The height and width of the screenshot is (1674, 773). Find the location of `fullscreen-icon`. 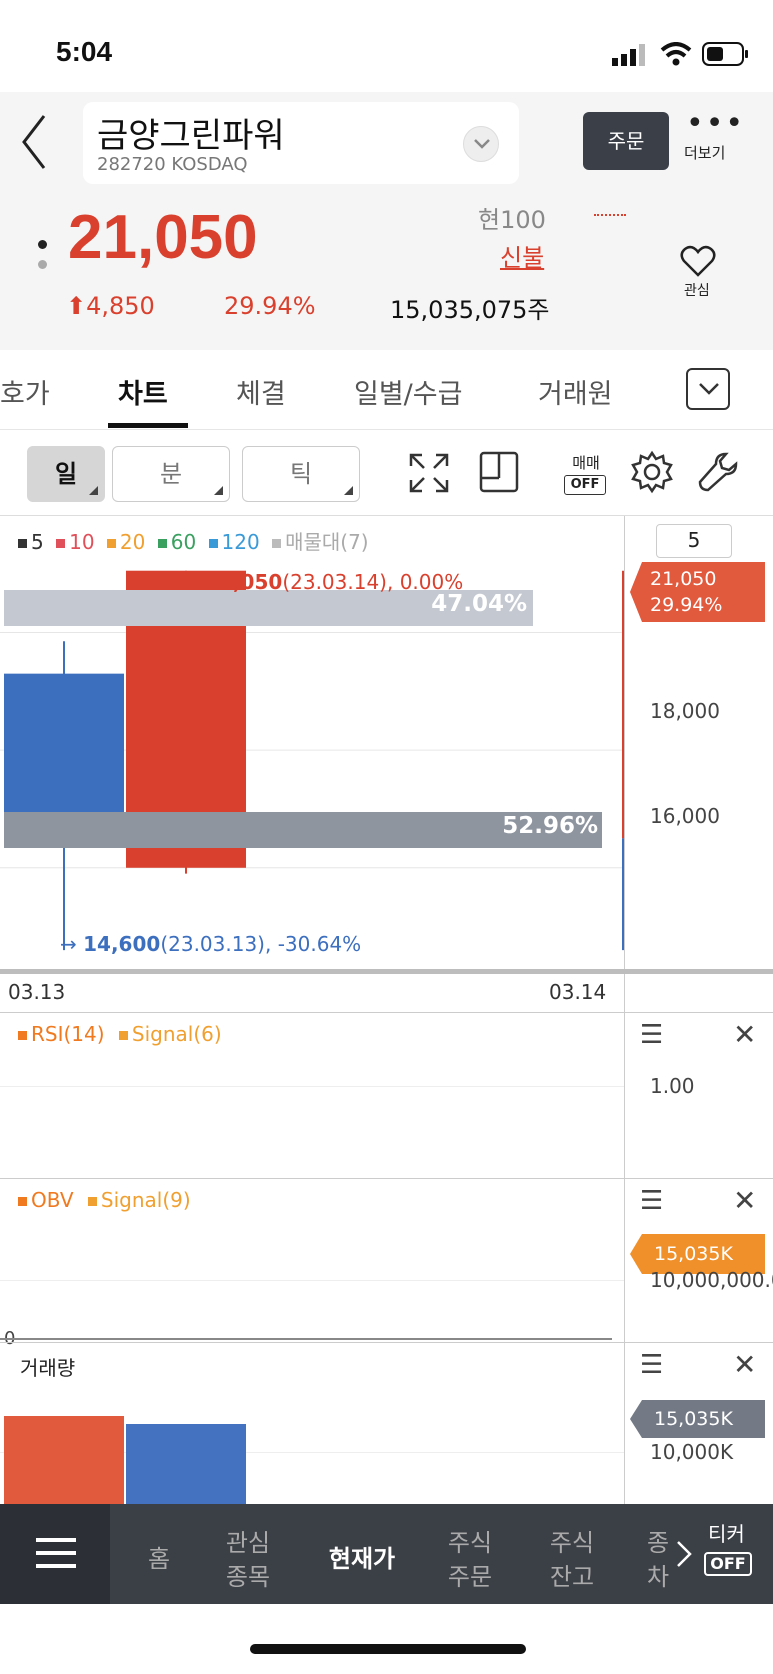

fullscreen-icon is located at coordinates (429, 473).